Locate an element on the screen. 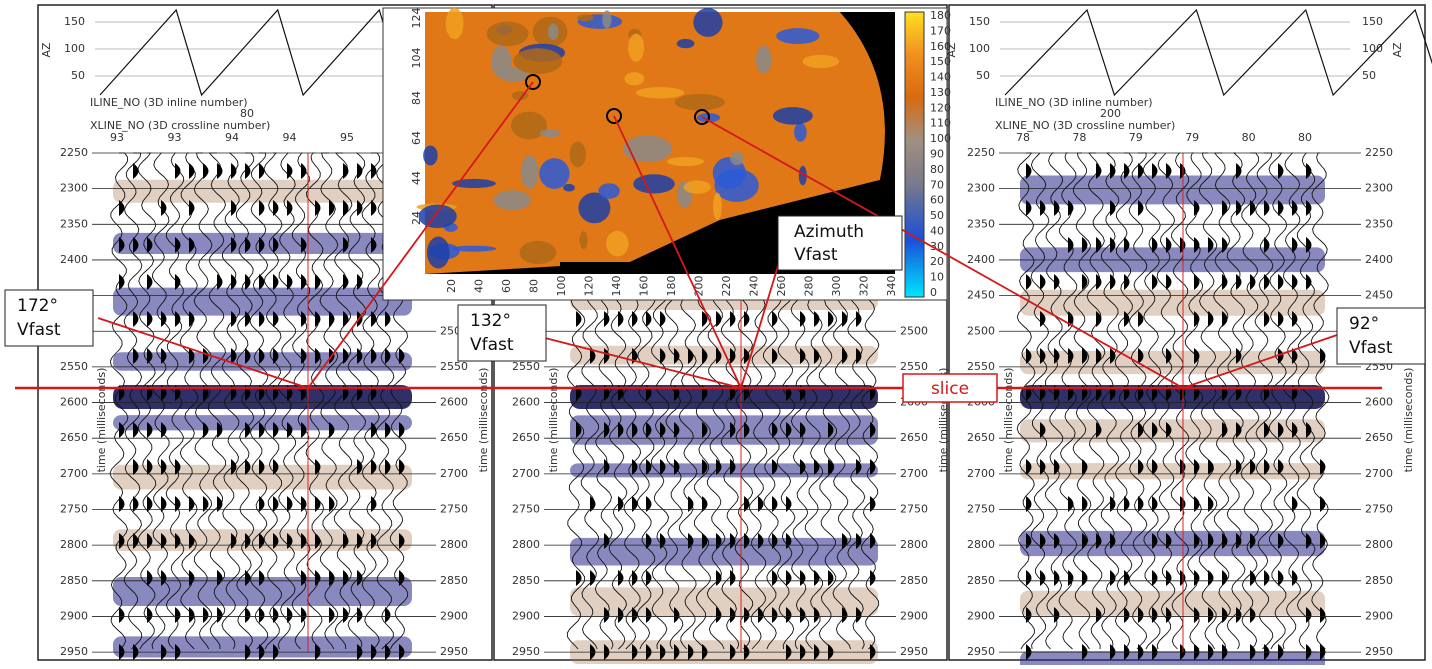  az-tick-label: 150 is located at coordinates (74, 21).